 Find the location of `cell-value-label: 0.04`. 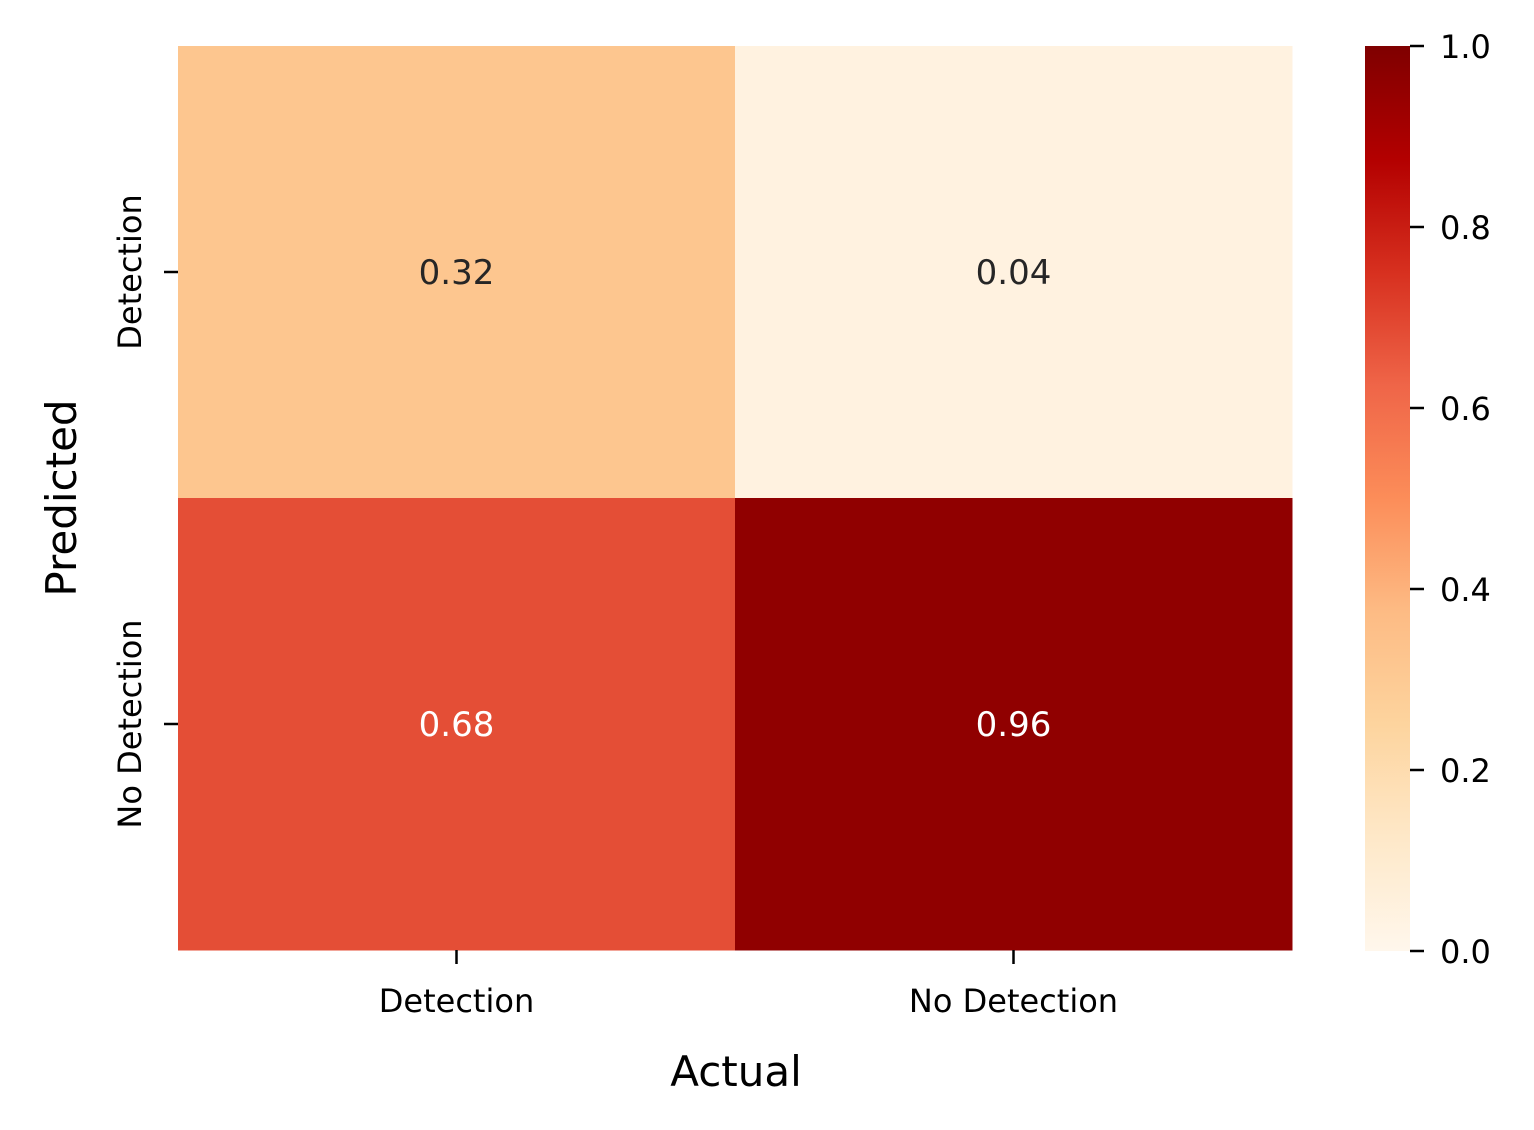

cell-value-label: 0.04 is located at coordinates (1014, 273).